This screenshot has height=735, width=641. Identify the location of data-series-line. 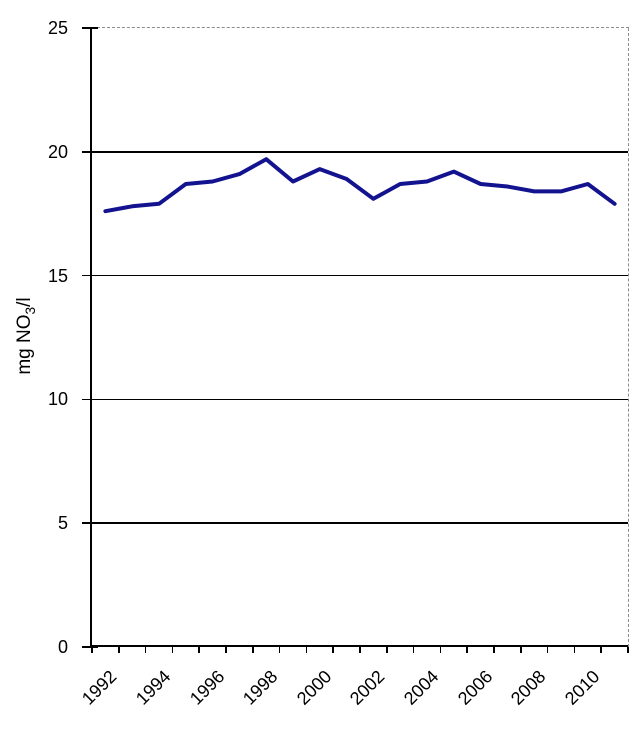
(360, 185).